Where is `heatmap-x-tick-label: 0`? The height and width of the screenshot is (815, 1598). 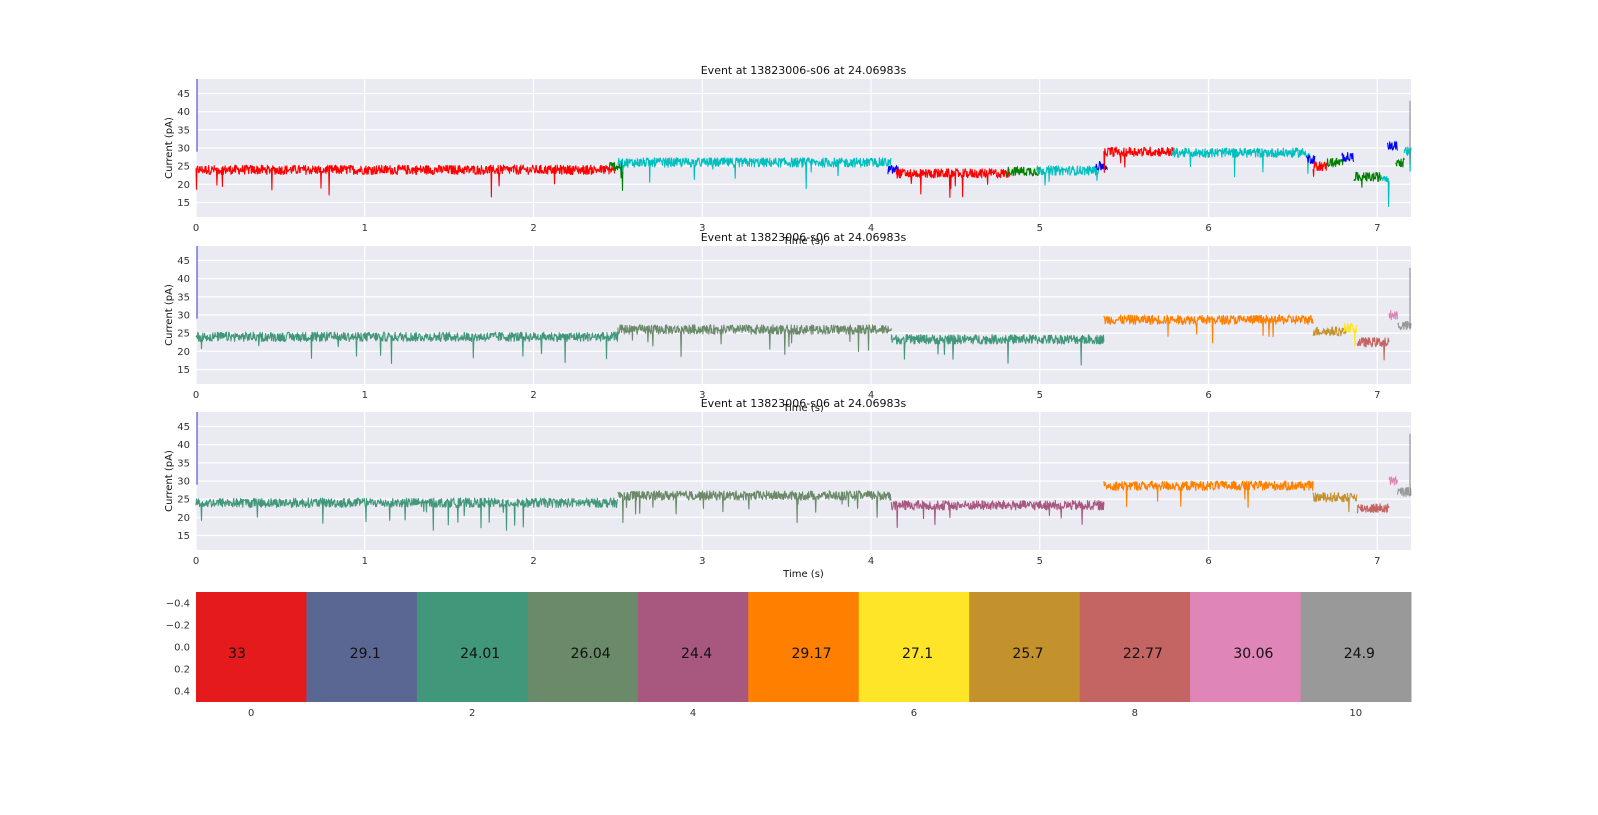 heatmap-x-tick-label: 0 is located at coordinates (251, 713).